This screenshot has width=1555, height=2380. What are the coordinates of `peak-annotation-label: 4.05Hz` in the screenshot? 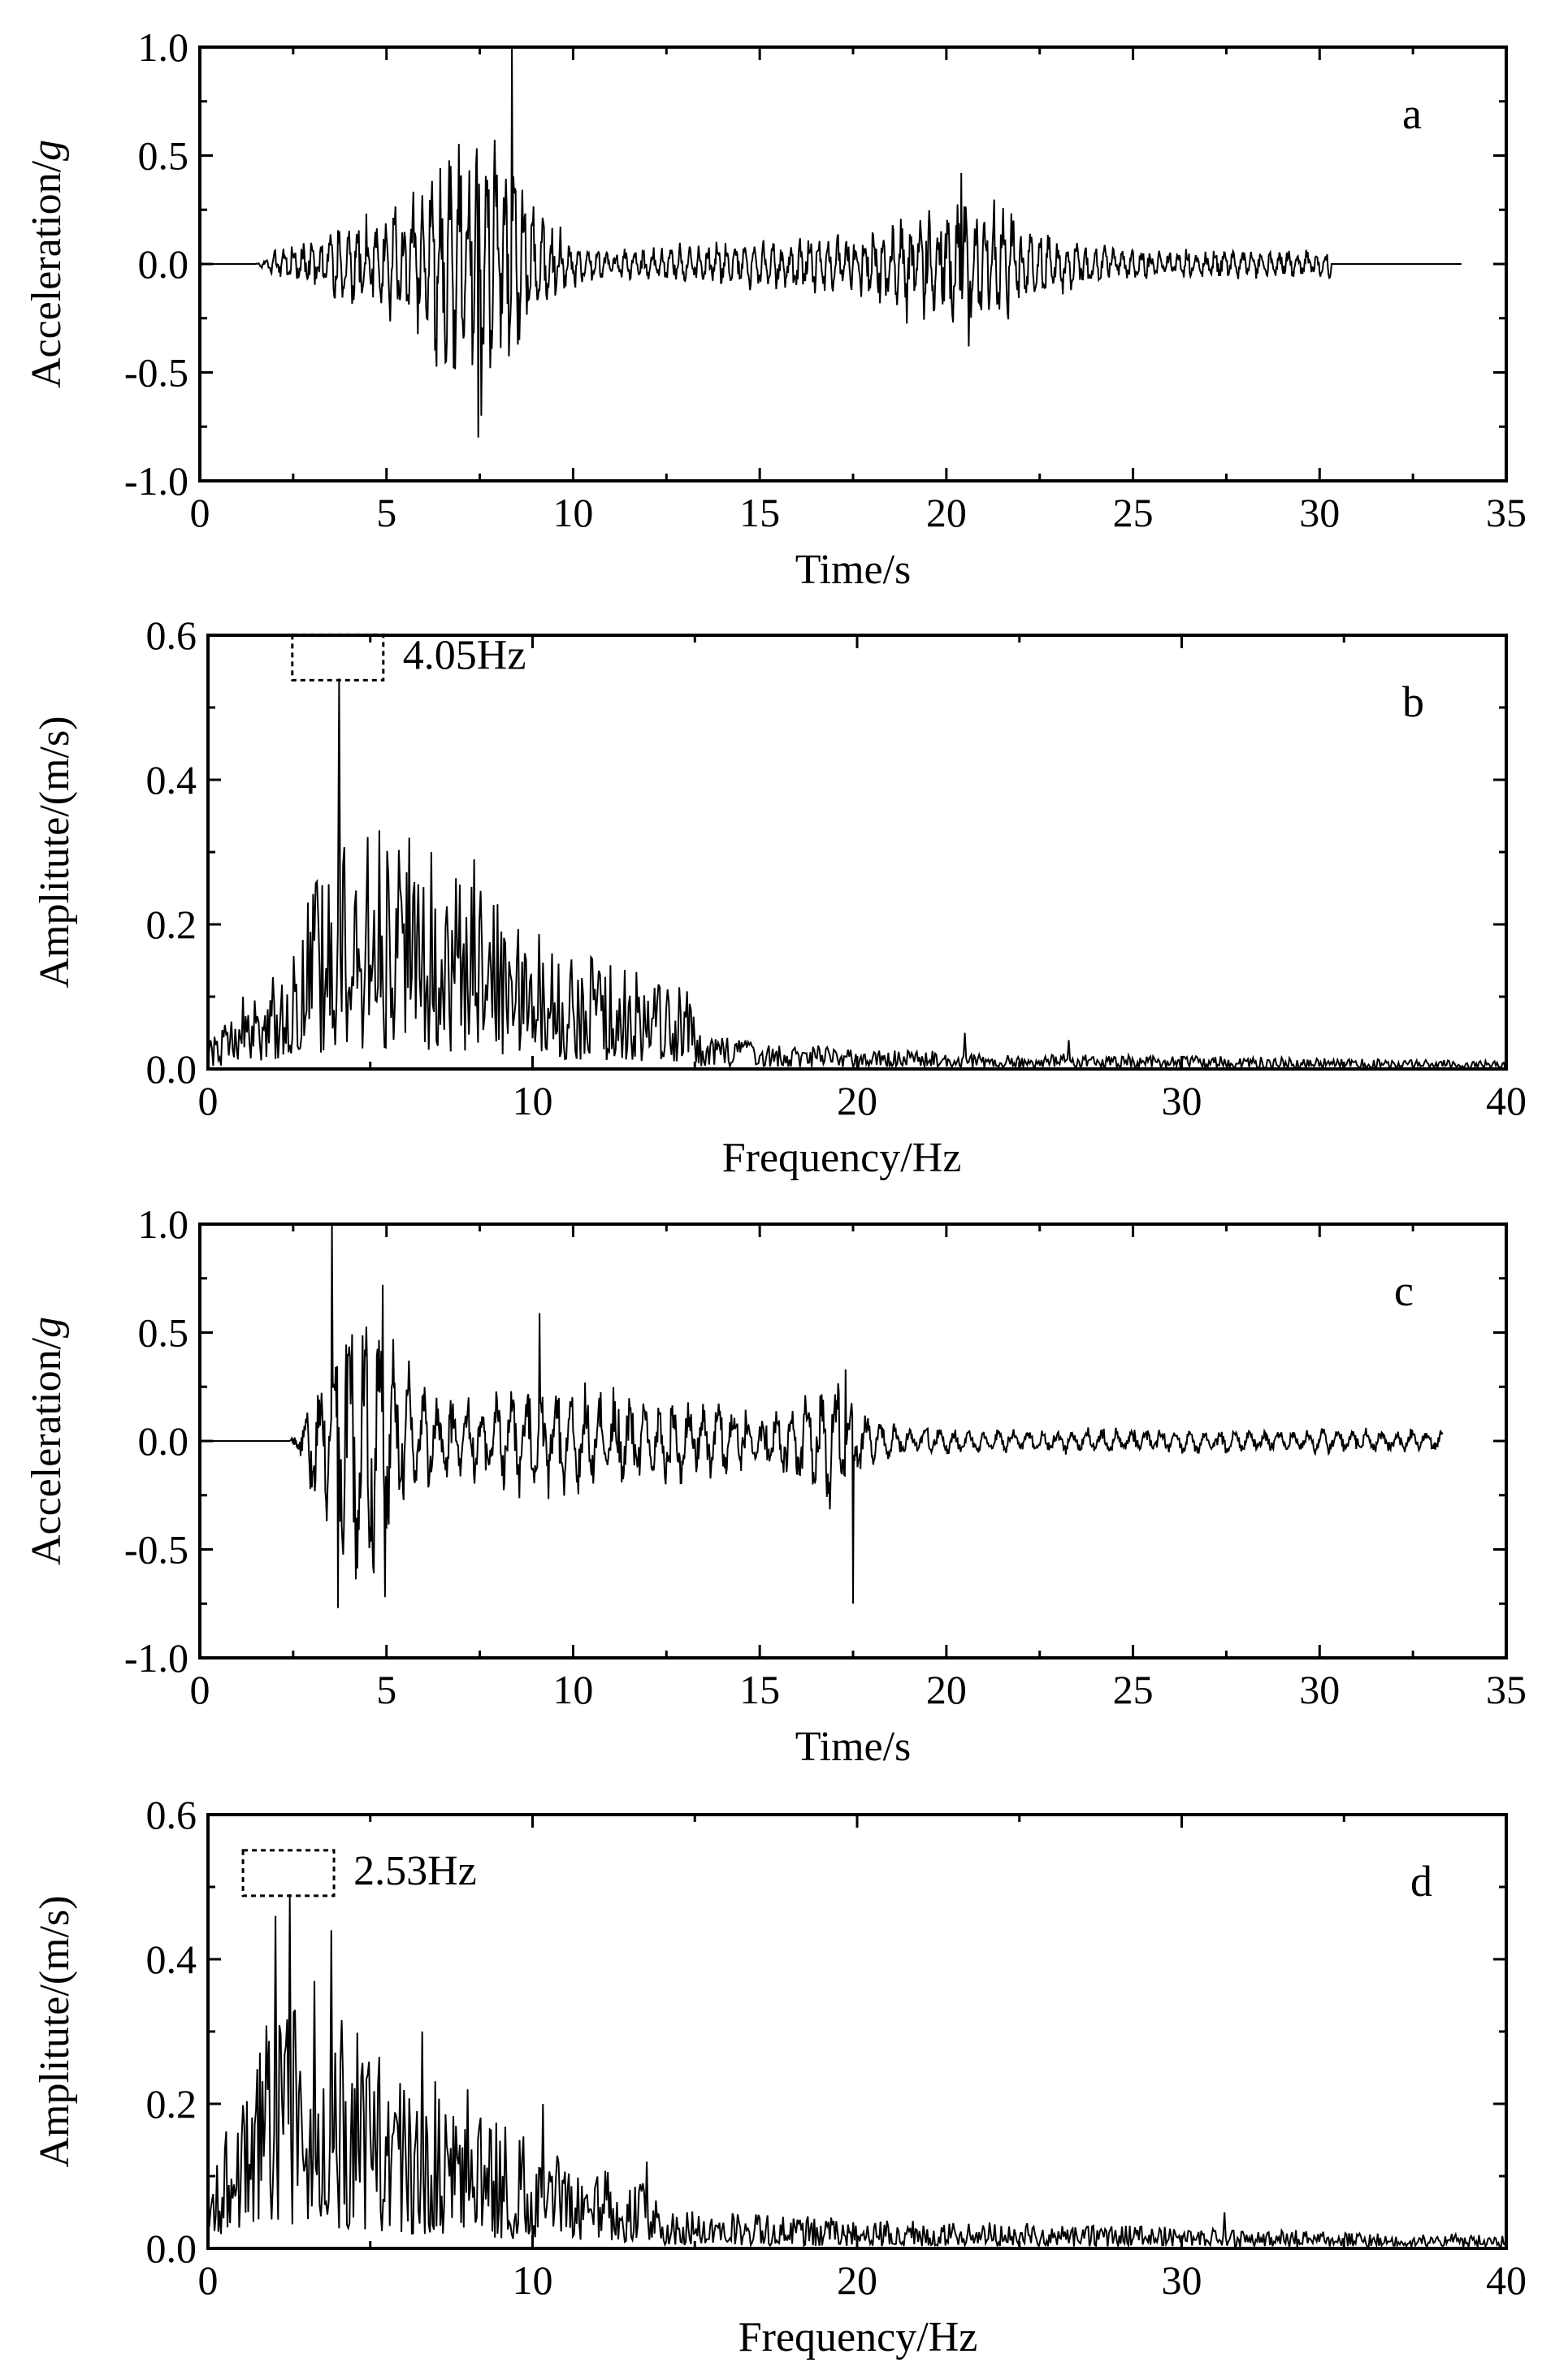 It's located at (464, 655).